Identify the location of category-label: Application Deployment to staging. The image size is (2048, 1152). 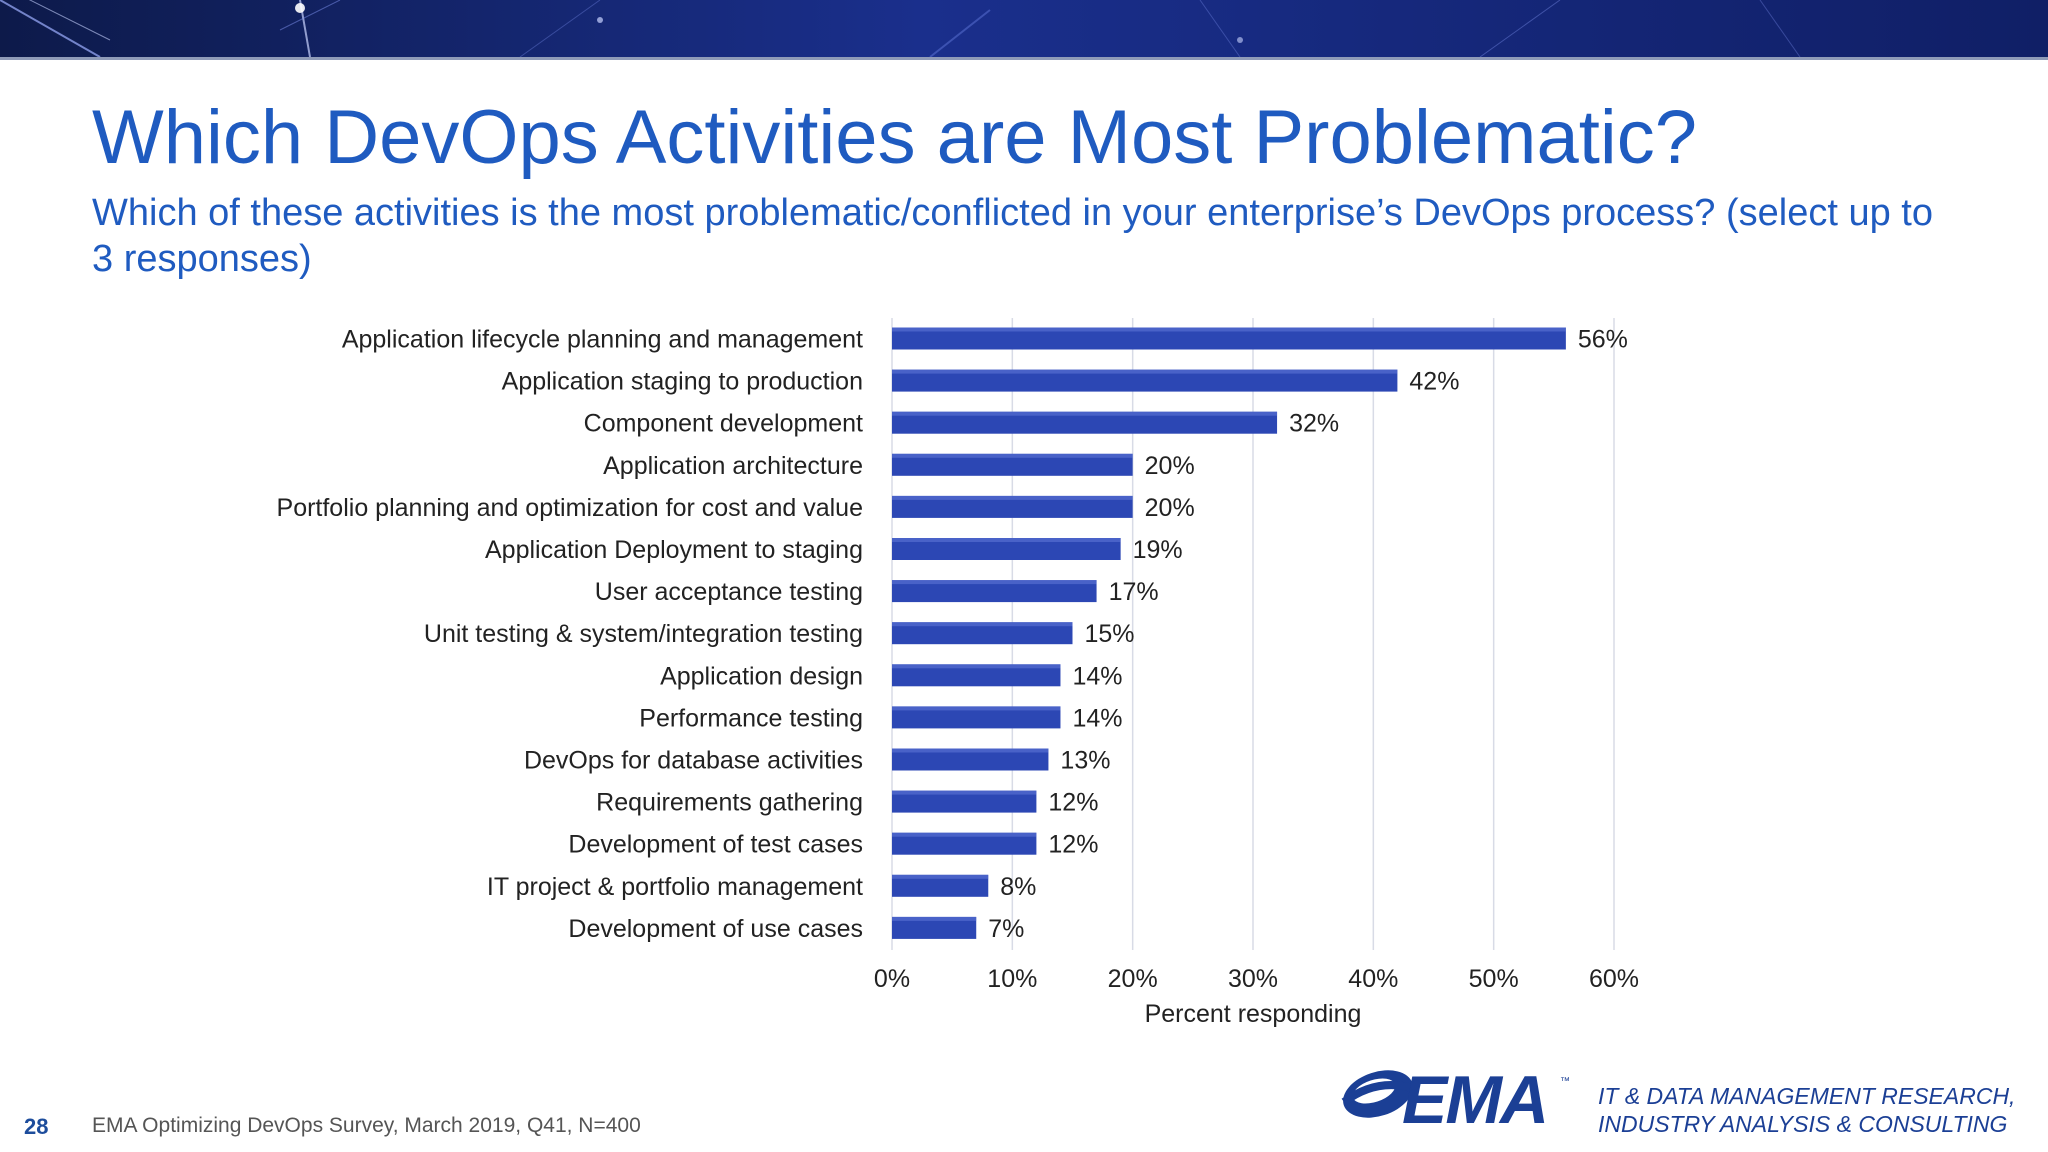
(674, 550).